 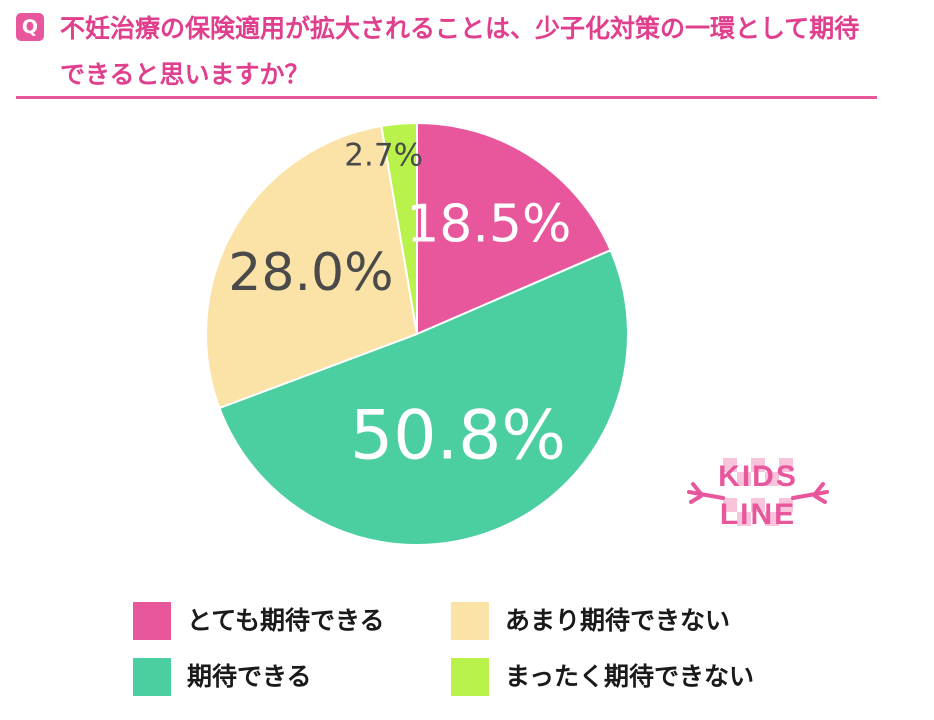 I want to click on legend-label: まったく期待できない, so click(x=630, y=676).